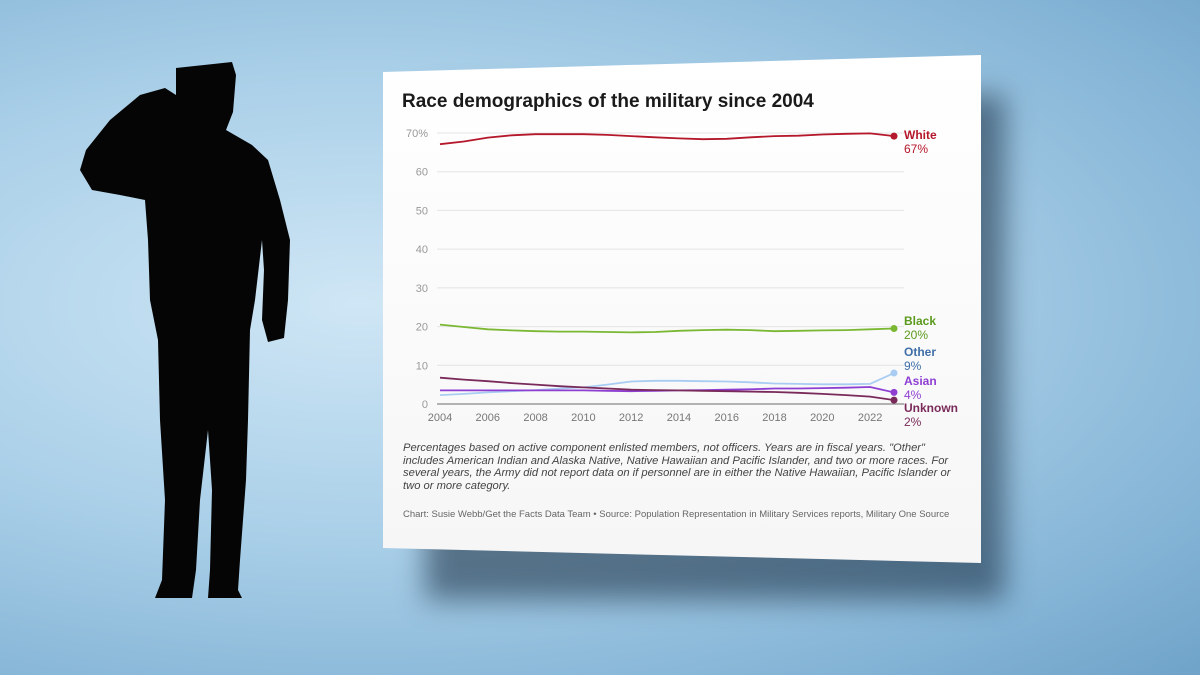 The image size is (1200, 675). Describe the element at coordinates (726, 418) in the screenshot. I see `x-tick-label: 2016` at that location.